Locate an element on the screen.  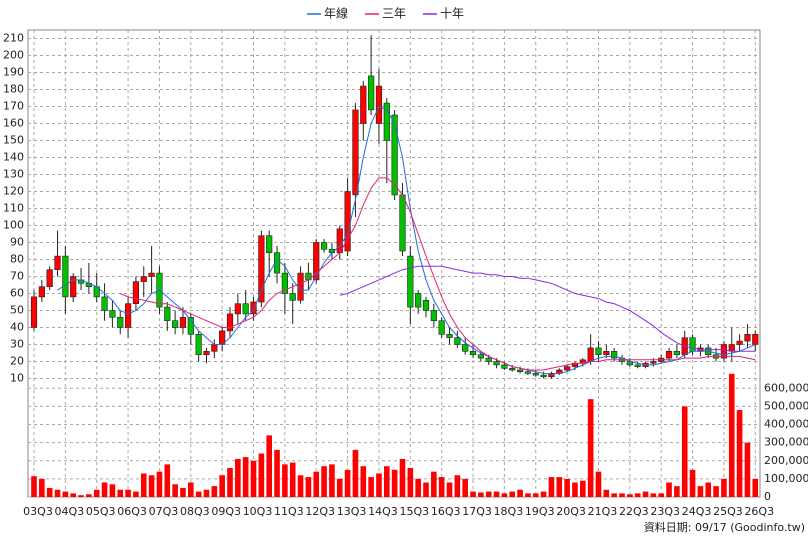
y-tick-label: 10 is located at coordinates (17, 378).